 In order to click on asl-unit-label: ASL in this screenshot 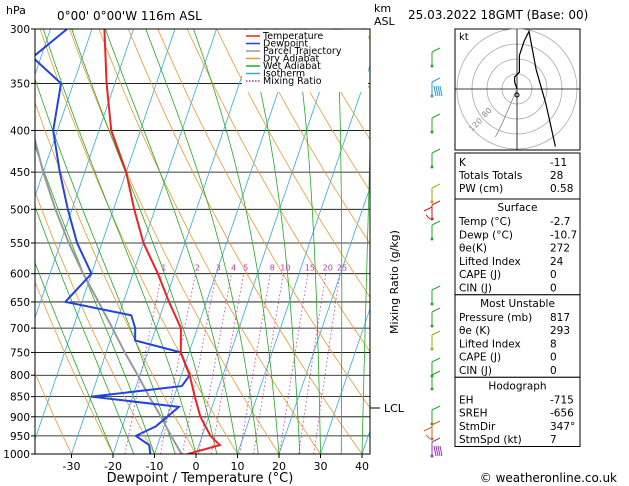, I will do `click(385, 21)`.